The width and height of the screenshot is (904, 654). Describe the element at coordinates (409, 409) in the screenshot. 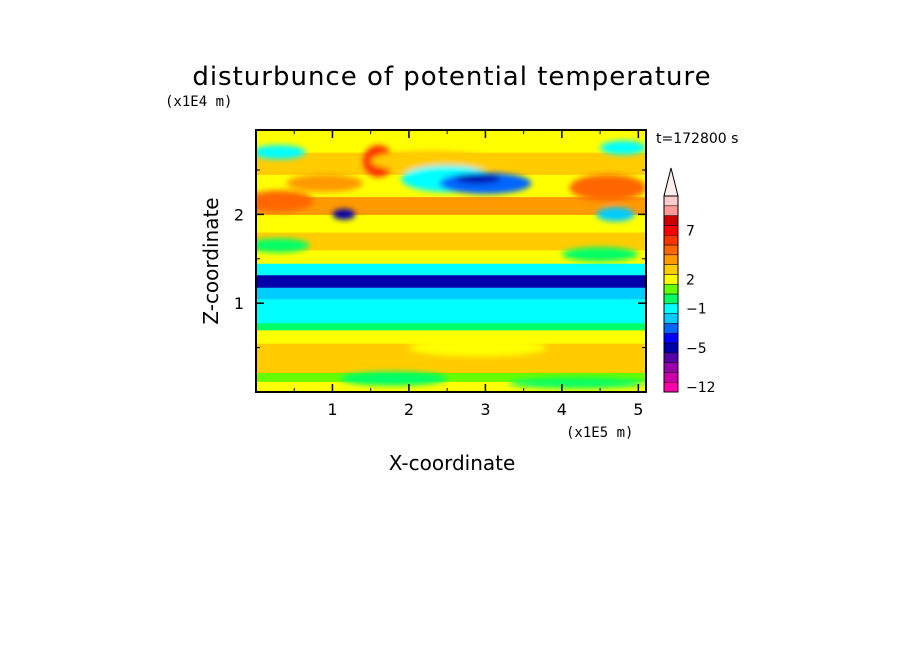

I see `x-tick-label: 2` at that location.